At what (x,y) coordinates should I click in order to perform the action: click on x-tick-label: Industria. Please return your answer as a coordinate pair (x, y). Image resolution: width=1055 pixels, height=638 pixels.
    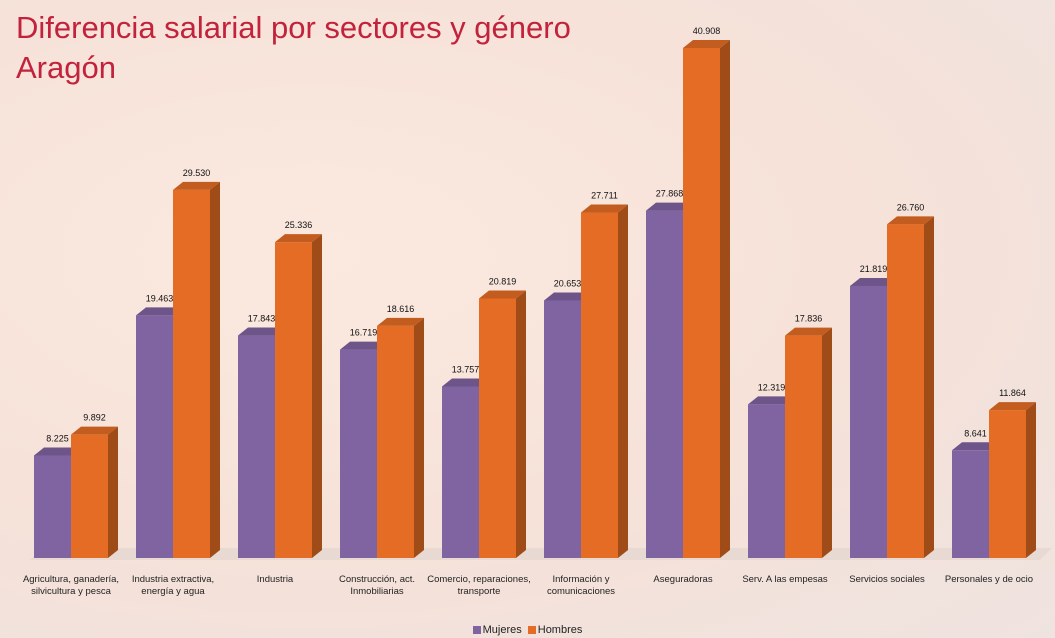
    Looking at the image, I should click on (275, 579).